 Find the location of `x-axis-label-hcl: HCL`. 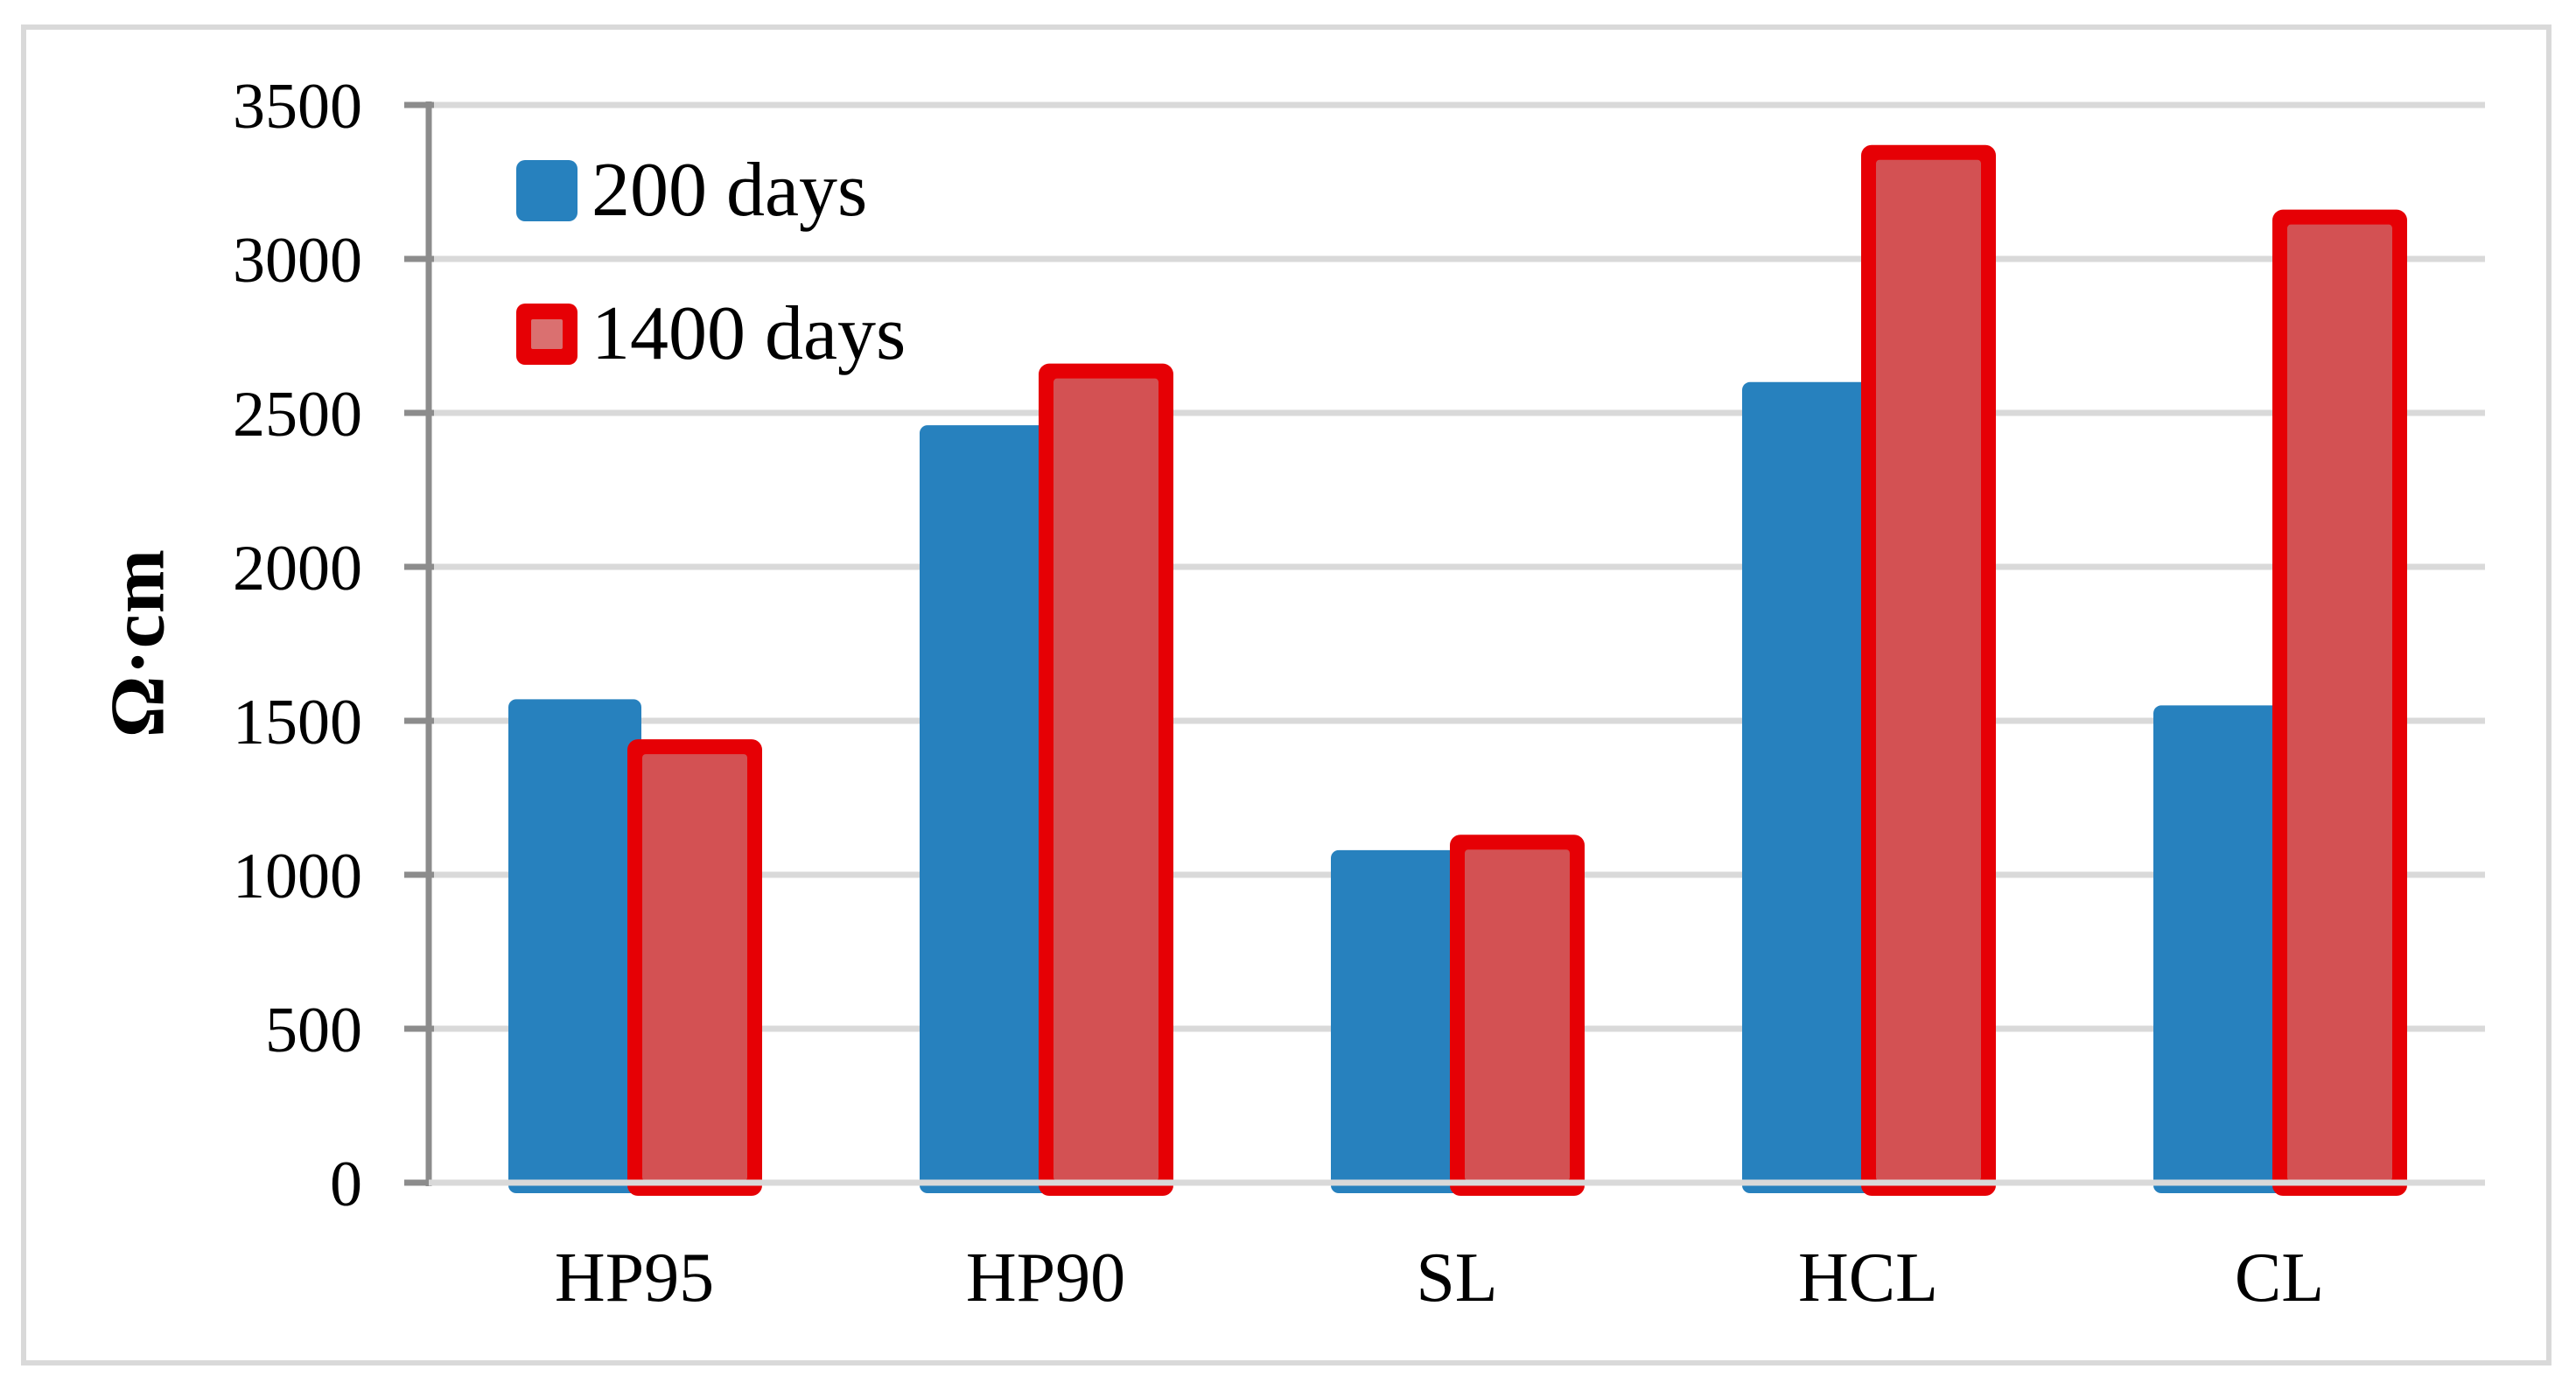

x-axis-label-hcl: HCL is located at coordinates (1868, 1278).